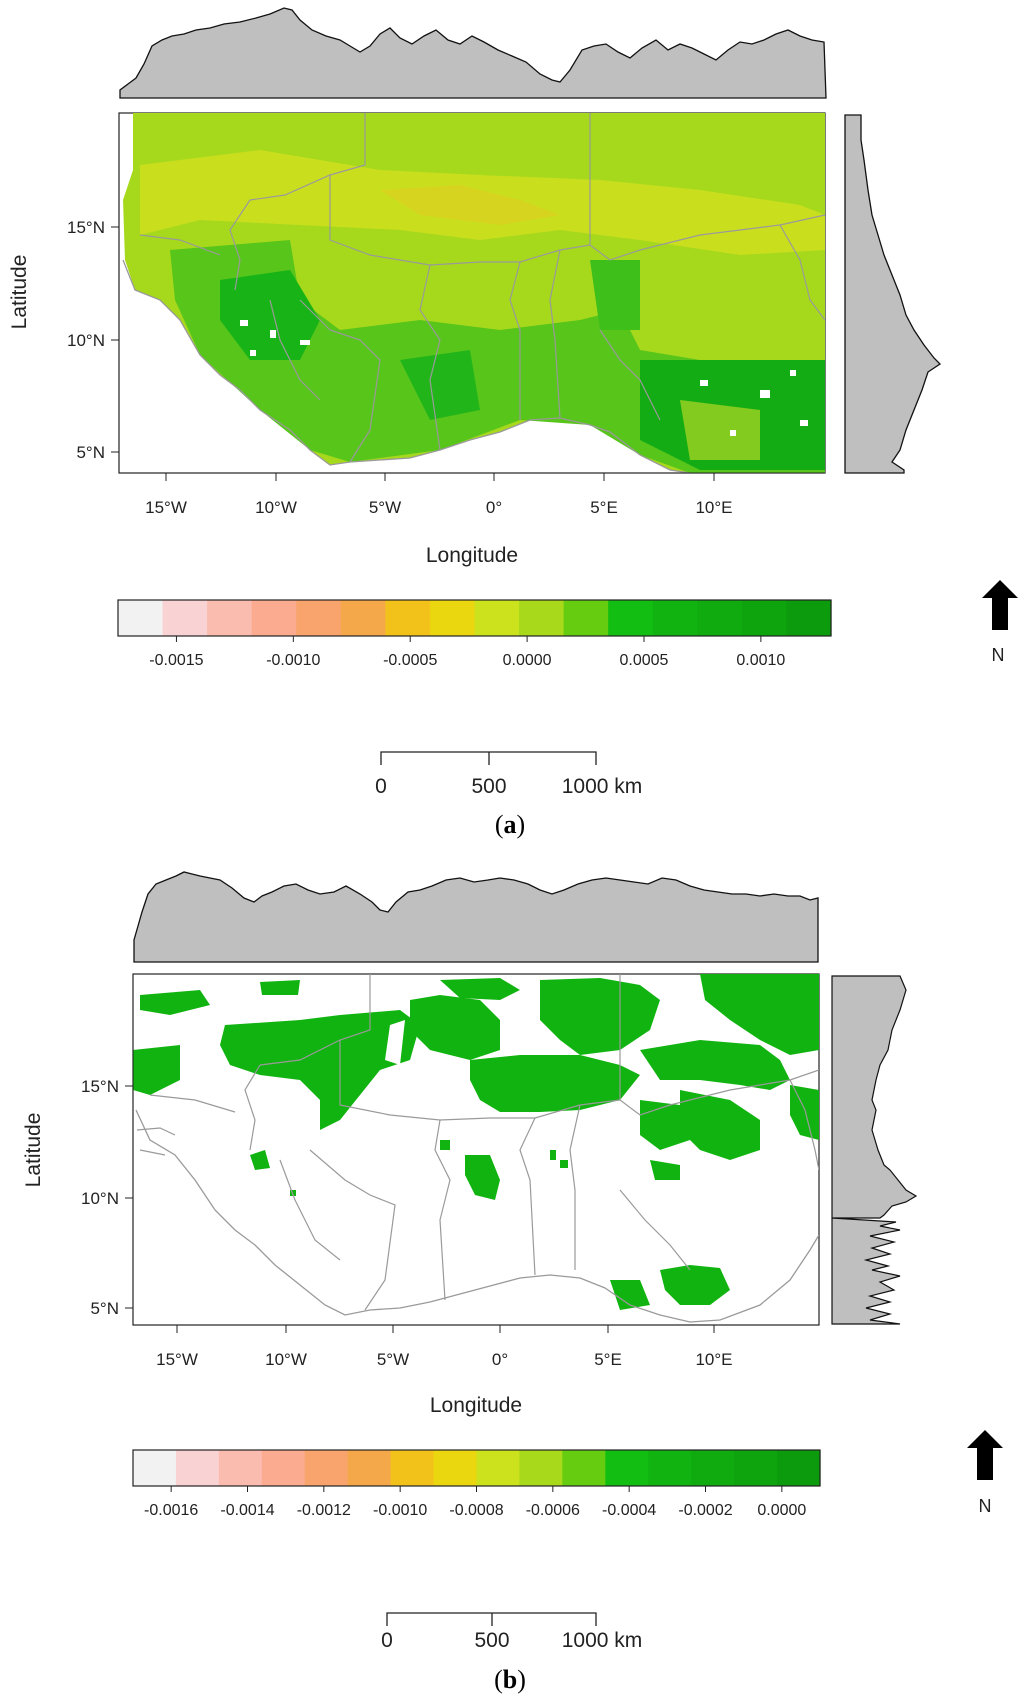 The image size is (1024, 1699). I want to click on panel-caption: (a), so click(510, 824).